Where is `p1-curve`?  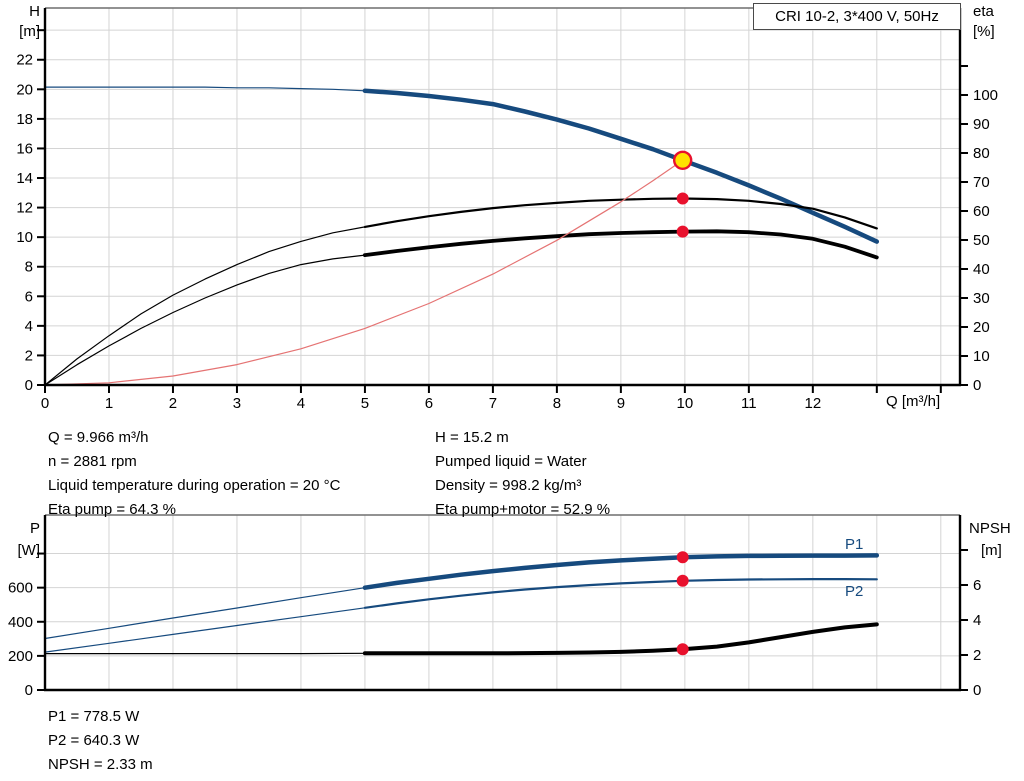 p1-curve is located at coordinates (462, 596).